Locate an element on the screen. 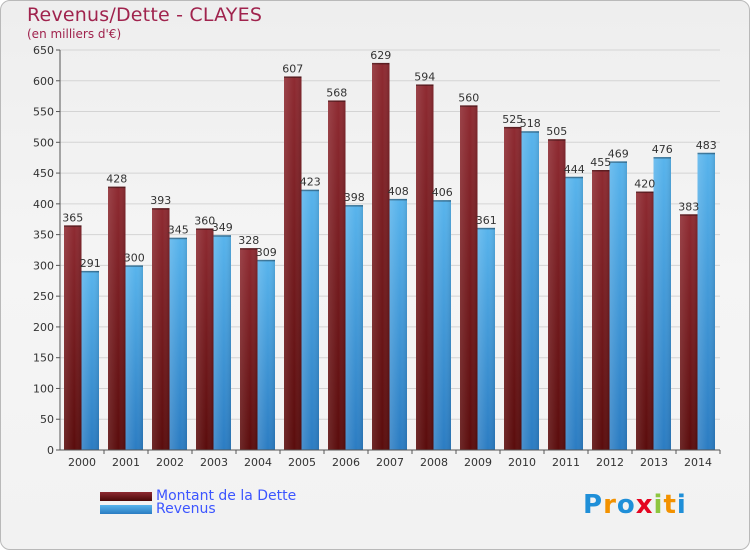 The width and height of the screenshot is (750, 550). data-label: 300 is located at coordinates (134, 257).